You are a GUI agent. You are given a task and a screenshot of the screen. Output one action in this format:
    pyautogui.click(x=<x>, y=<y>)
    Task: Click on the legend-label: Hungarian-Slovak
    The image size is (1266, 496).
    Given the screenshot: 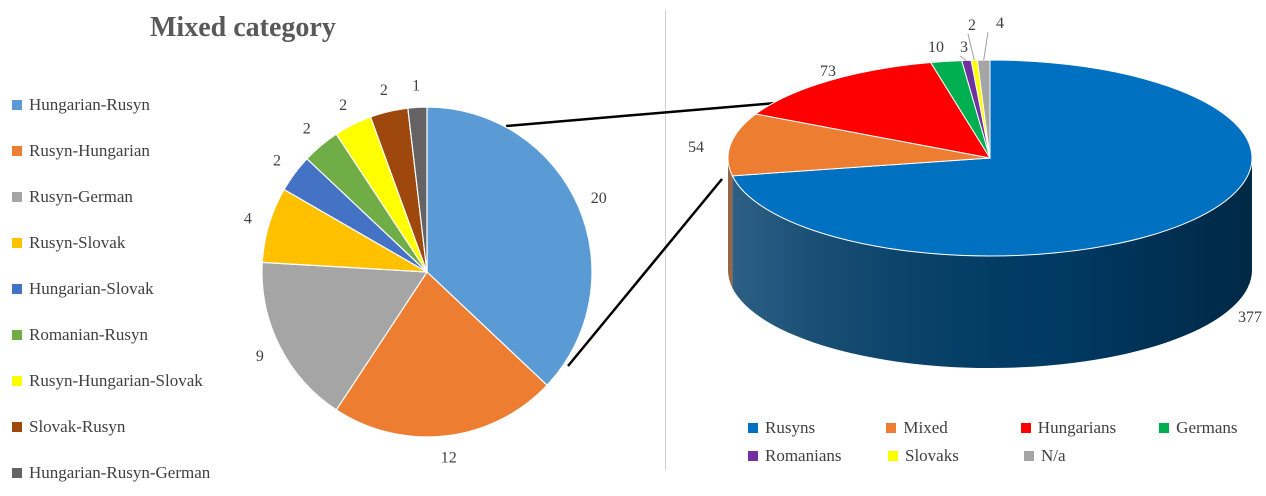 What is the action you would take?
    pyautogui.click(x=91, y=288)
    